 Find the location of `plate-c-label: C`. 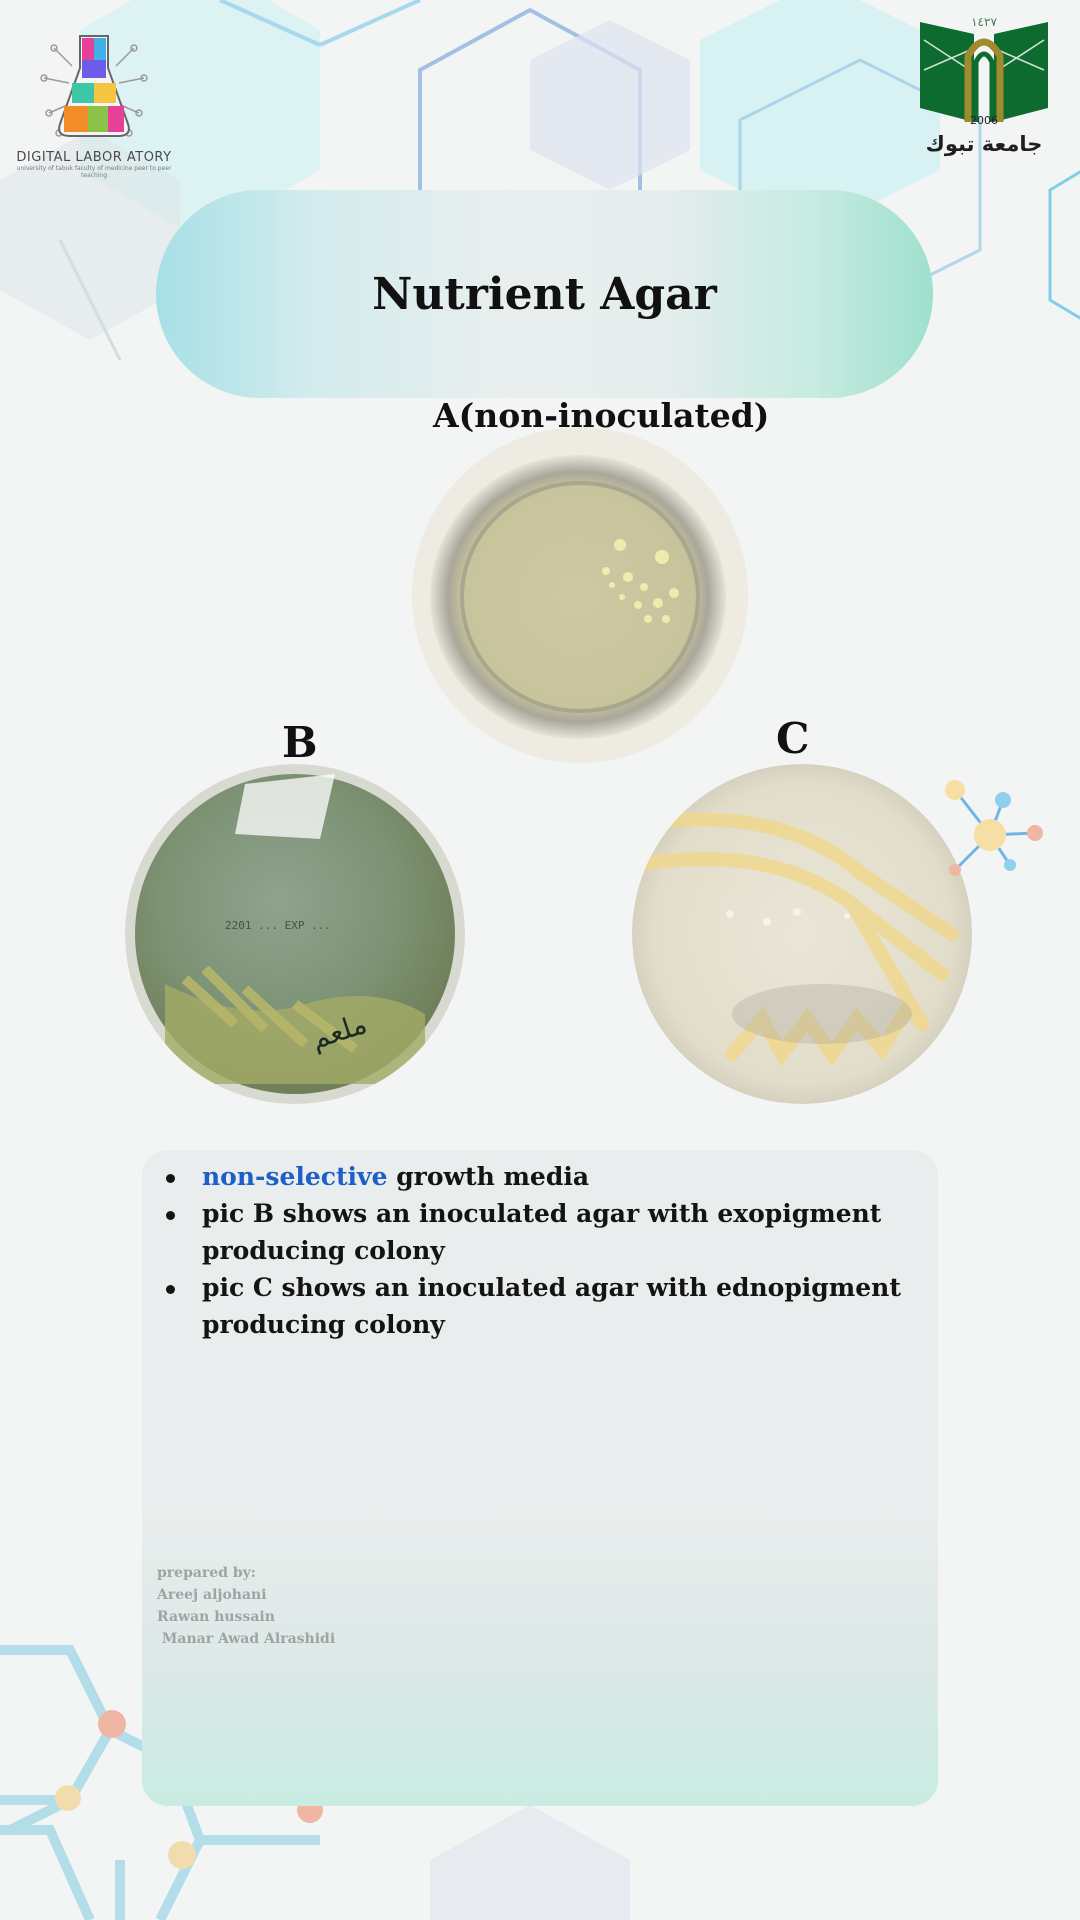

plate-c-label: C is located at coordinates (793, 738).